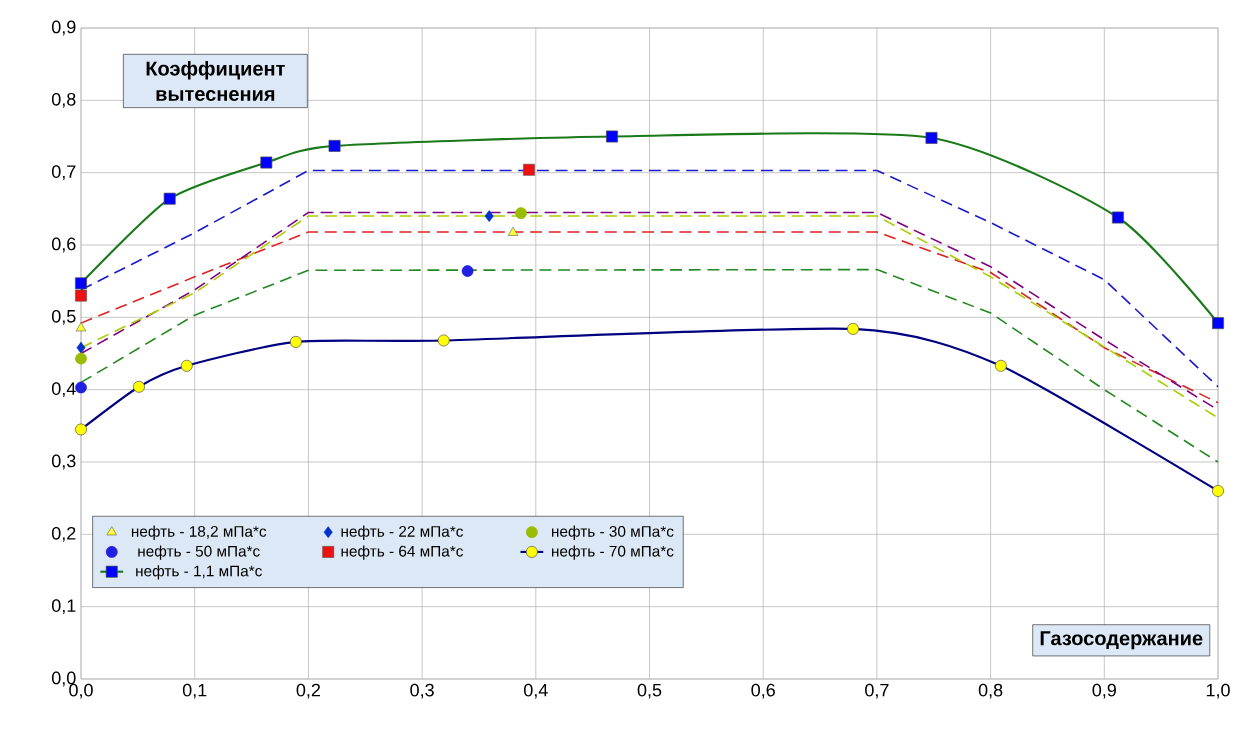 The width and height of the screenshot is (1242, 740). I want to click on legend-label: нефть - 18,2 мПа*с, so click(199, 532).